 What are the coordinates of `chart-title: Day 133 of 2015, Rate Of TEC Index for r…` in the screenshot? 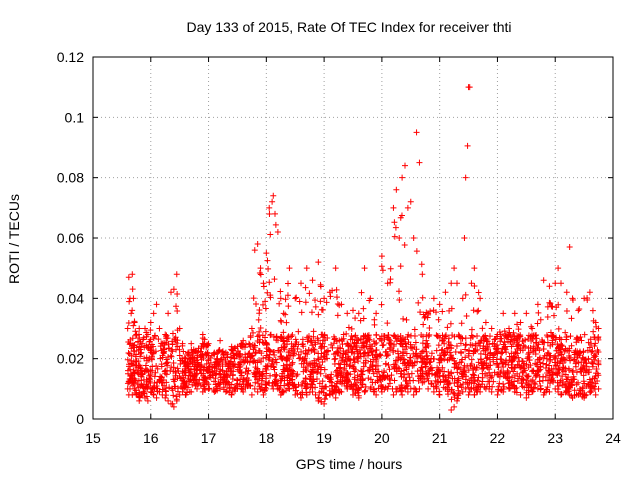 It's located at (348, 27).